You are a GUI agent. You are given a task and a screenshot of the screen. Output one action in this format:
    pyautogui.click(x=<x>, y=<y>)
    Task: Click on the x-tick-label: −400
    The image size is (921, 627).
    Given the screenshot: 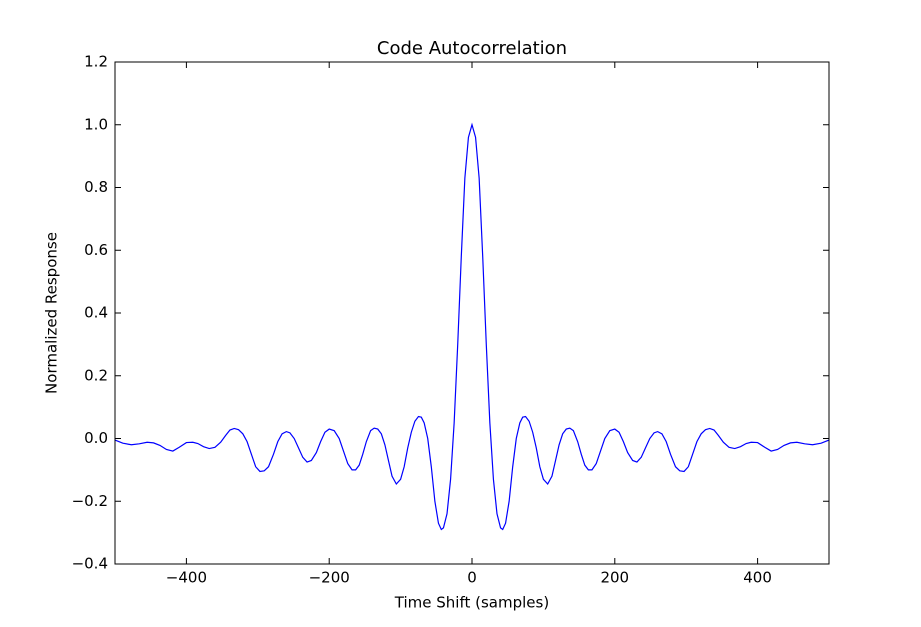 What is the action you would take?
    pyautogui.click(x=186, y=578)
    